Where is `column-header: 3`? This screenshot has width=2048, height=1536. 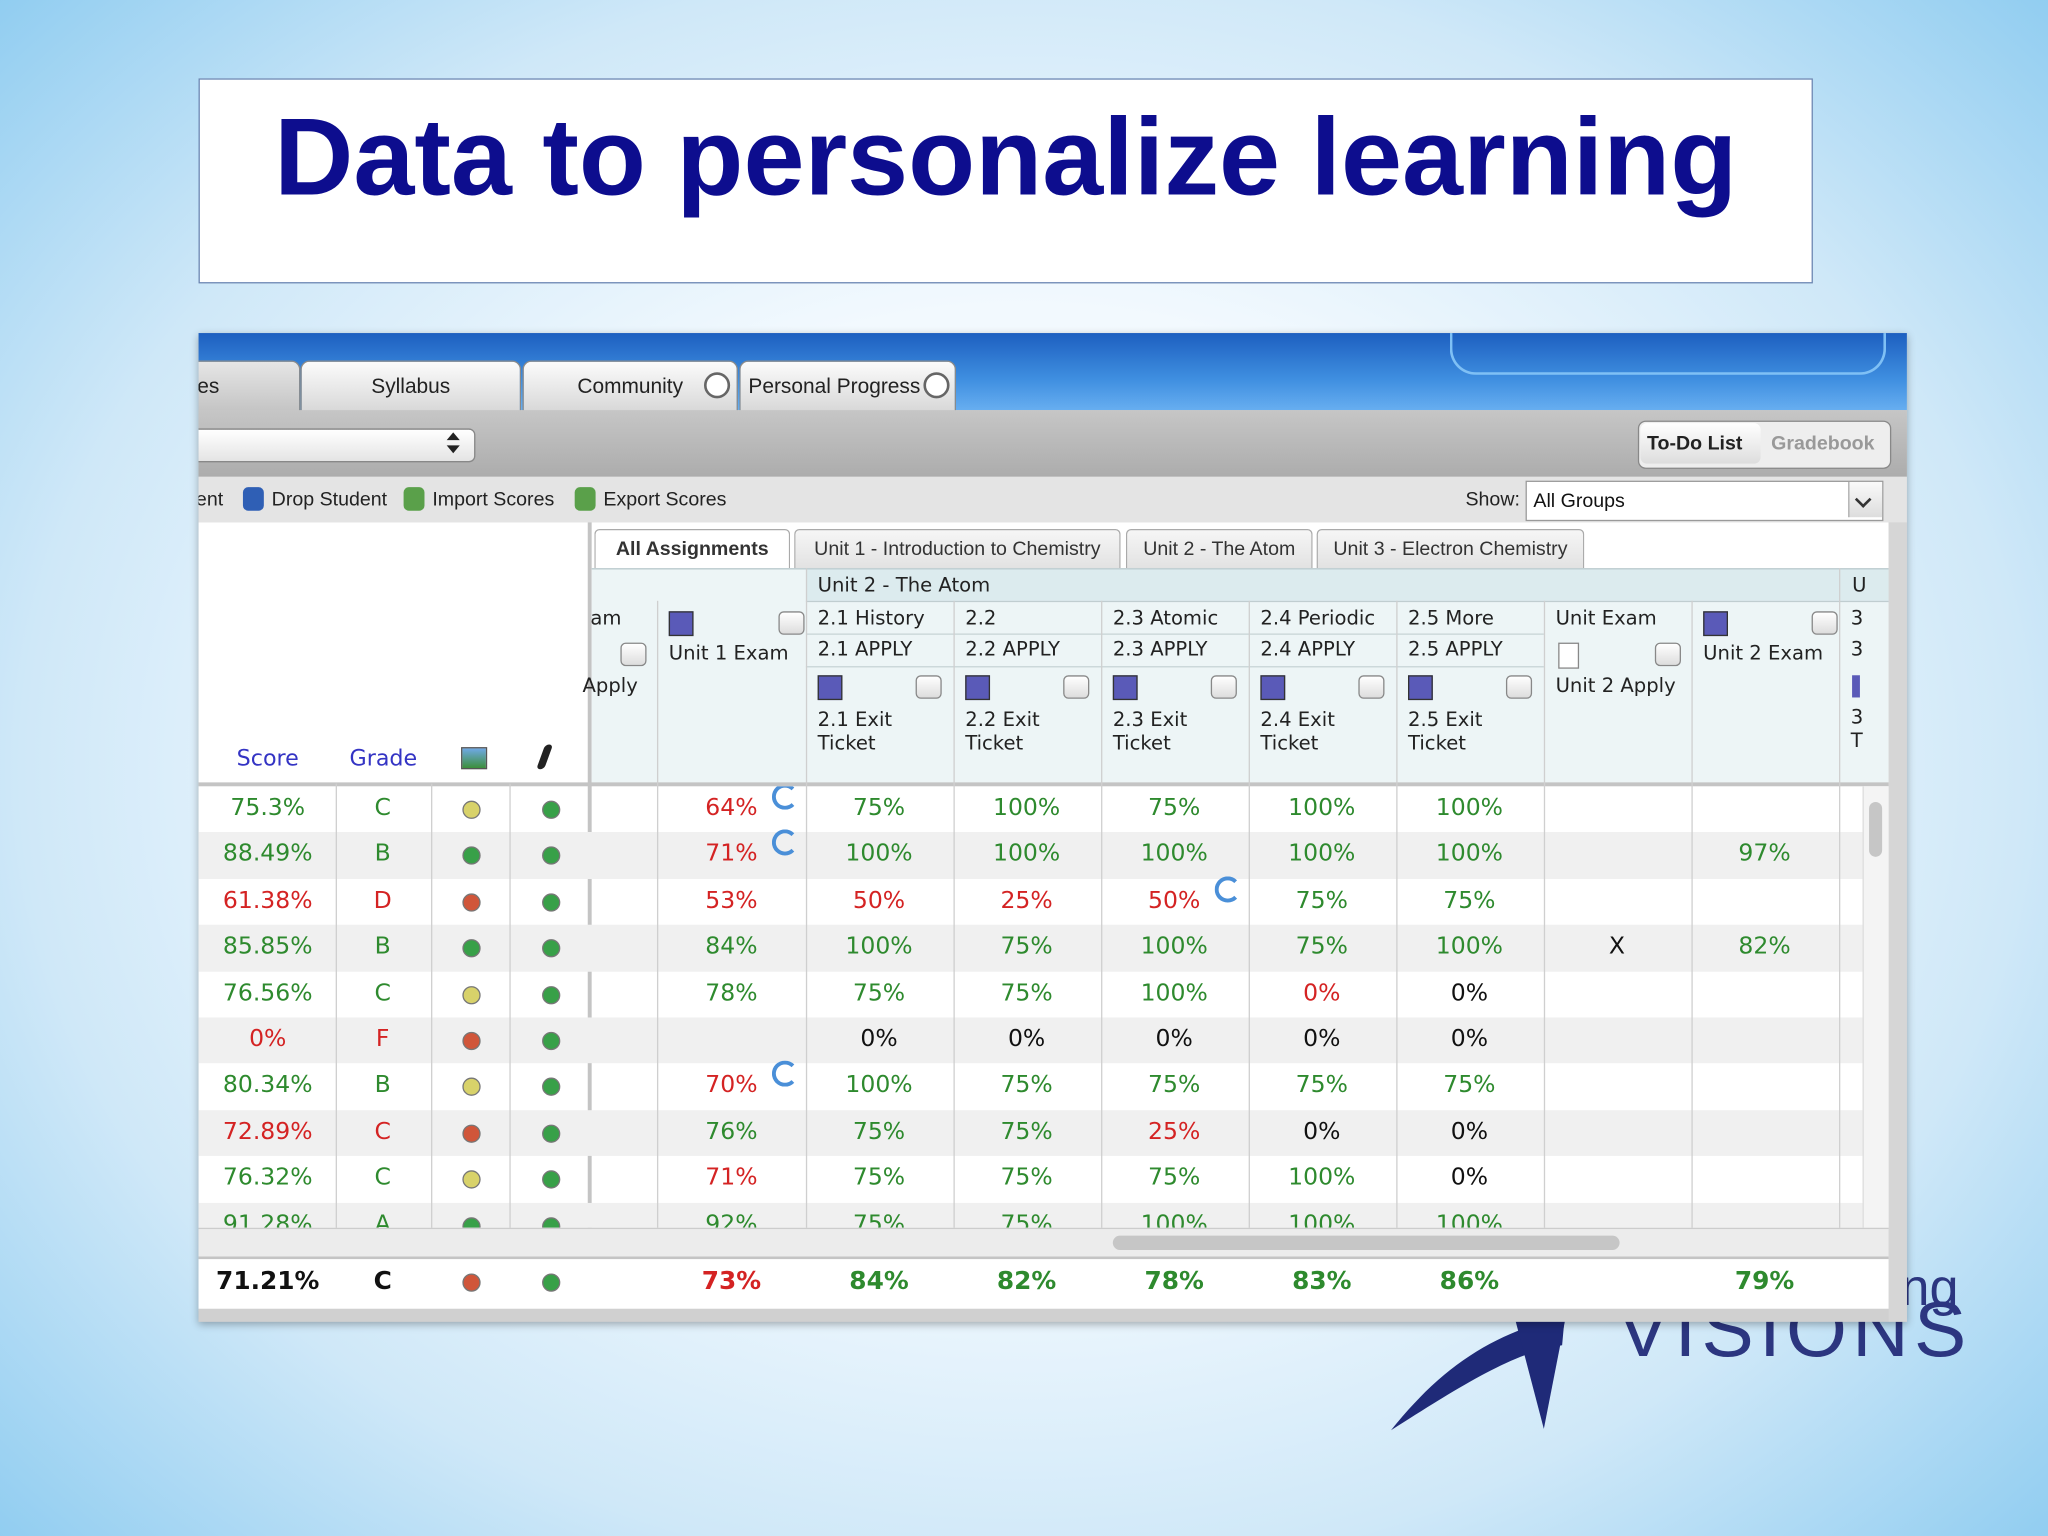
column-header: 3 is located at coordinates (1857, 649).